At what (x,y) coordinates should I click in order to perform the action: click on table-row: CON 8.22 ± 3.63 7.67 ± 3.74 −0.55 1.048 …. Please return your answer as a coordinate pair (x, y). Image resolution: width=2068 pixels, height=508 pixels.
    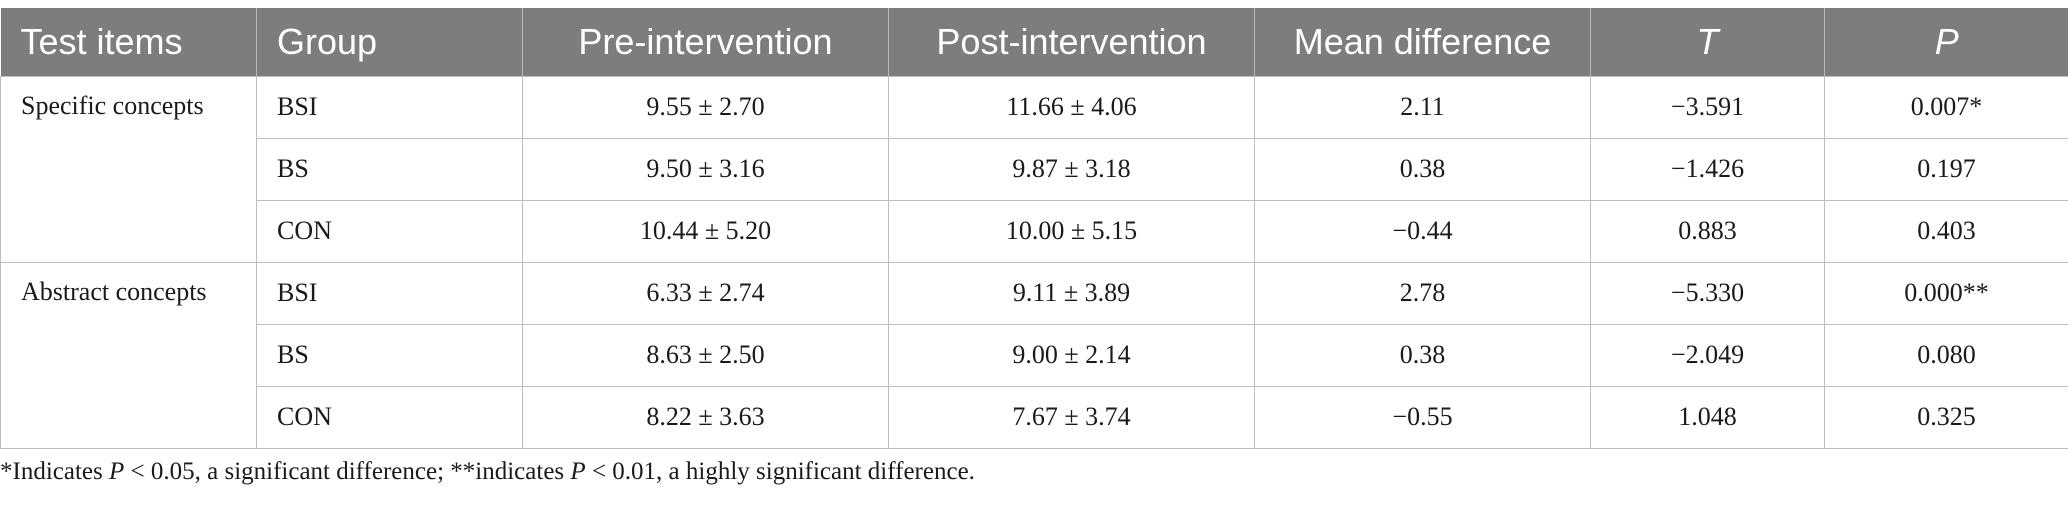
    Looking at the image, I should click on (1034, 417).